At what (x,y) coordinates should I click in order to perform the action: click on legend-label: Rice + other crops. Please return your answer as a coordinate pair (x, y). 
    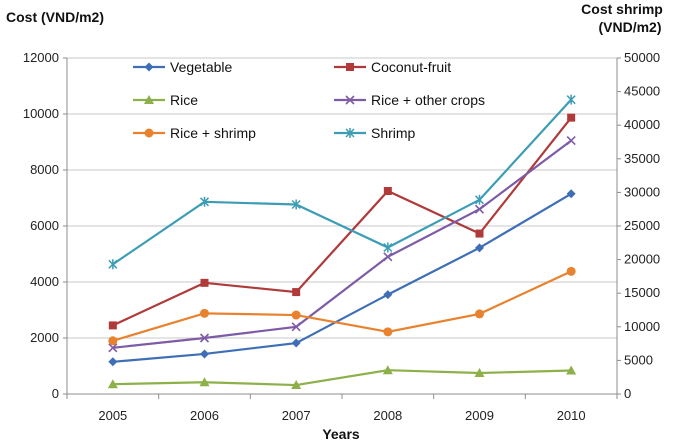
    Looking at the image, I should click on (428, 100).